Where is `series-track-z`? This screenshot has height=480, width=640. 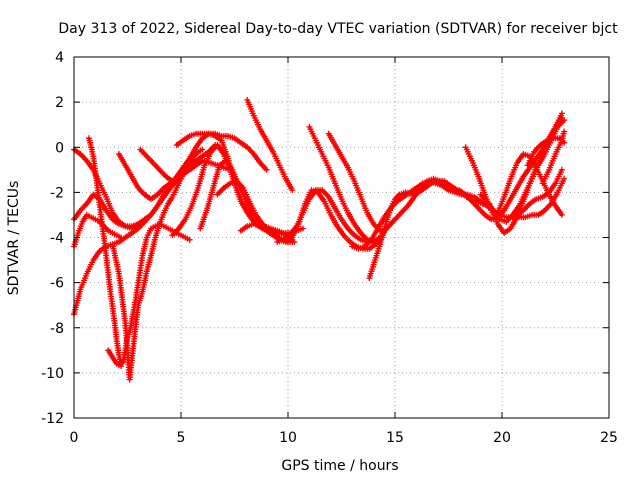 series-track-z is located at coordinates (536, 193).